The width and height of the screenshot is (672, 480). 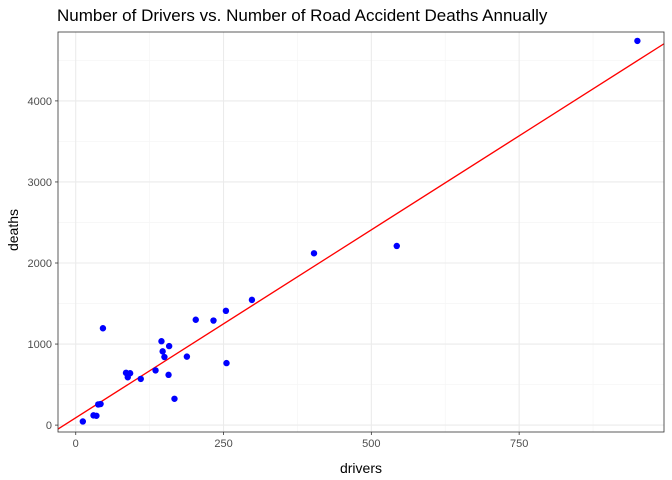 What do you see at coordinates (40, 345) in the screenshot?
I see `y-tick-label: 1000` at bounding box center [40, 345].